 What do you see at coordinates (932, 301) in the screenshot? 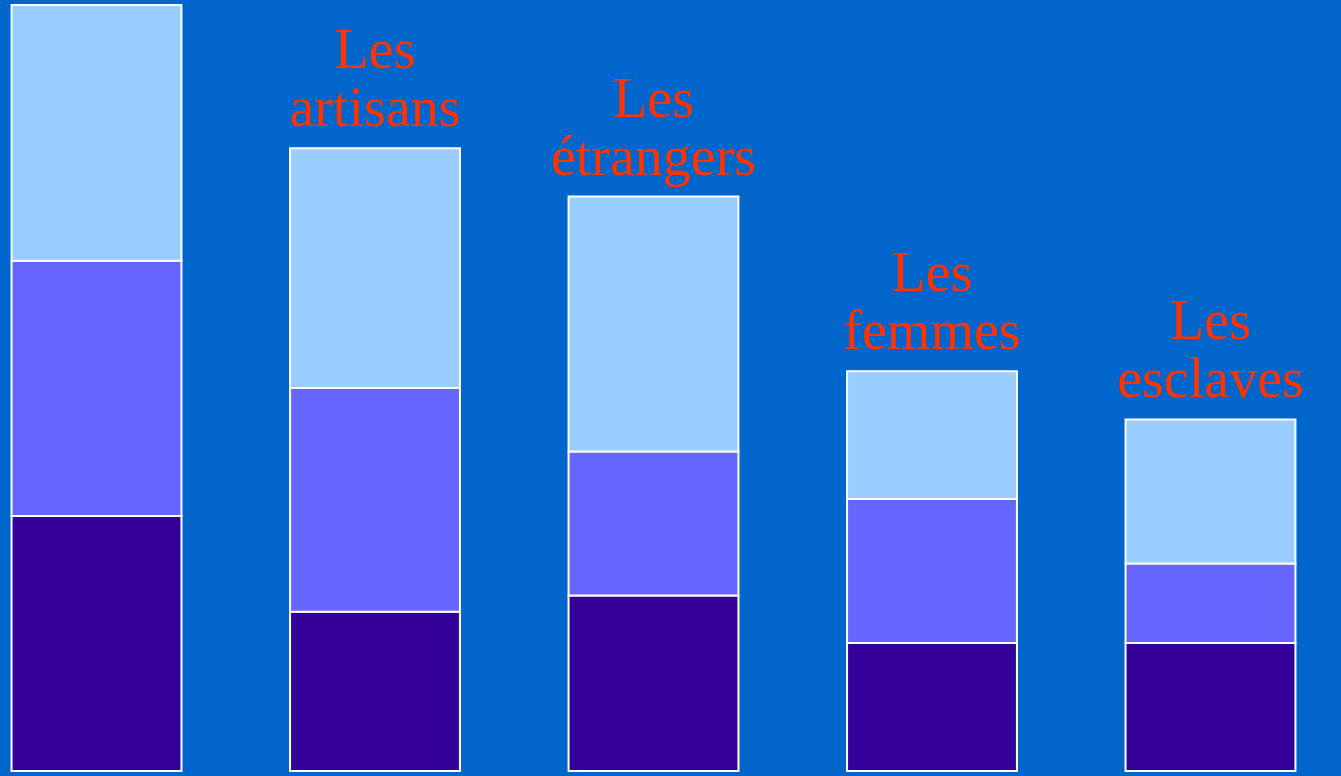
I see `x-tick-label: Les femmes` at bounding box center [932, 301].